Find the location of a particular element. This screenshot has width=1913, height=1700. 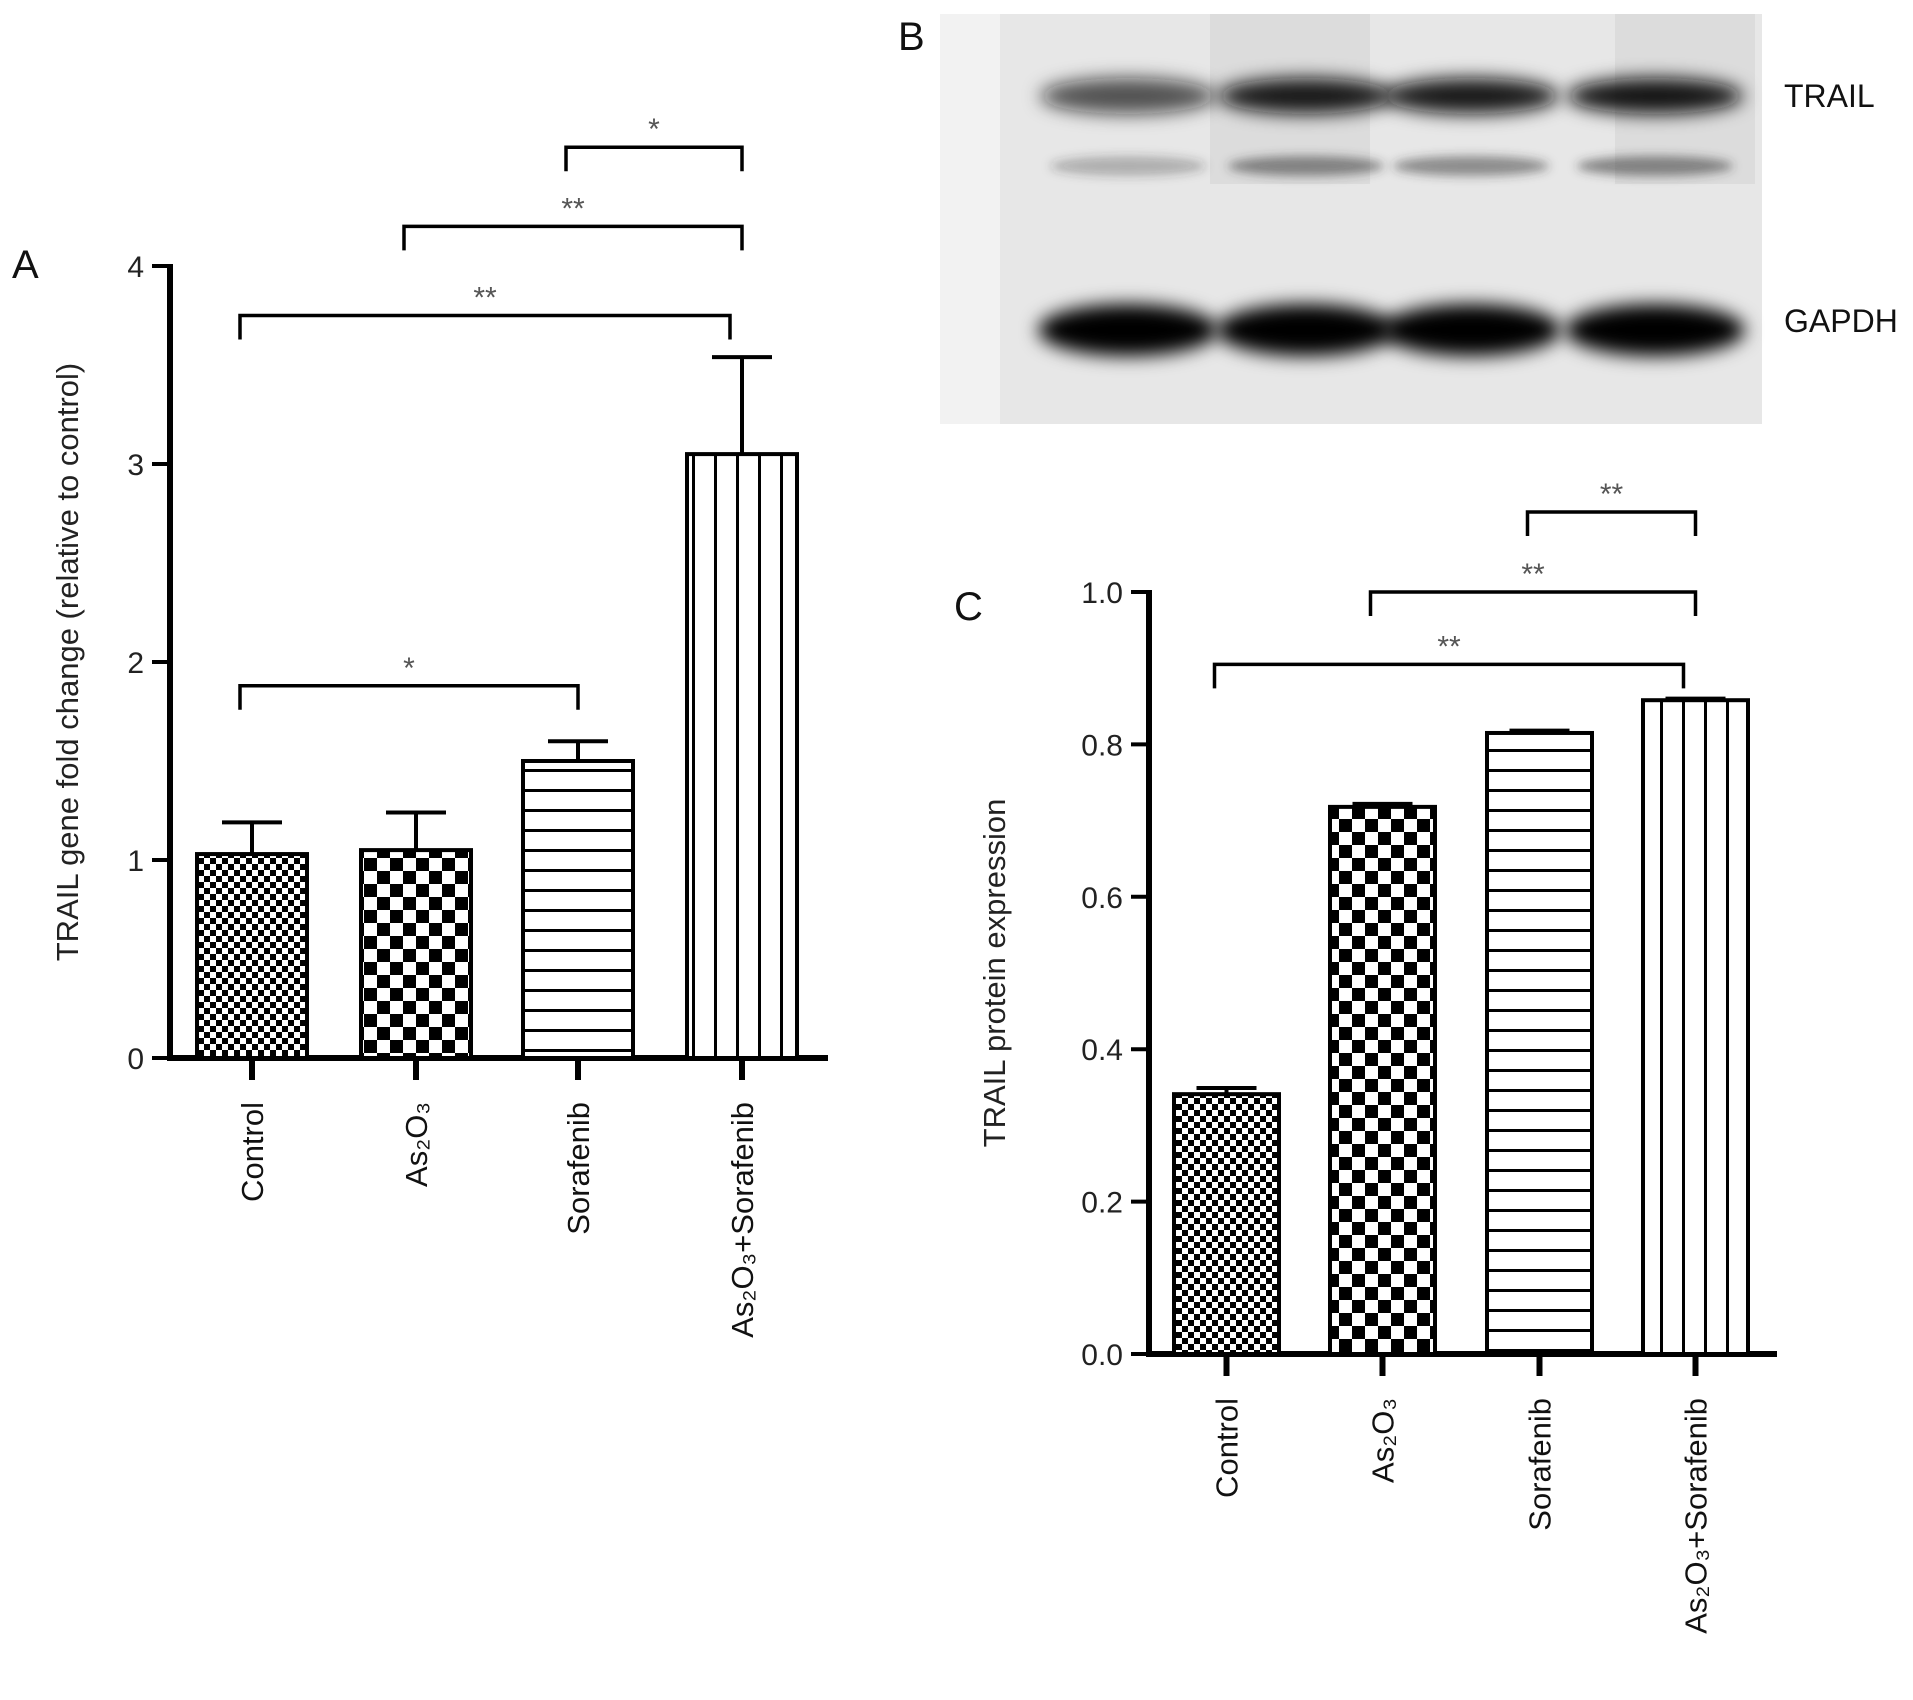

y-axis-label: TRAIL protein expression is located at coordinates (994, 973).